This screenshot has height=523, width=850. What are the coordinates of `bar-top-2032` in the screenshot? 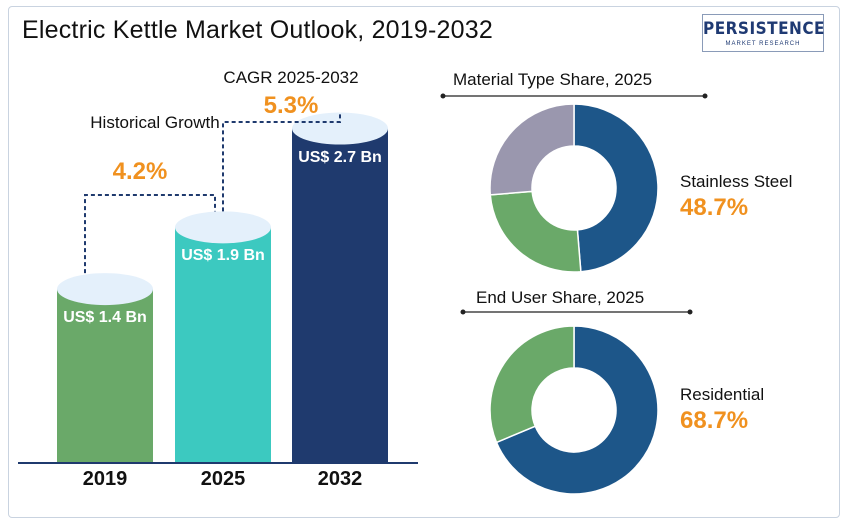 It's located at (340, 128).